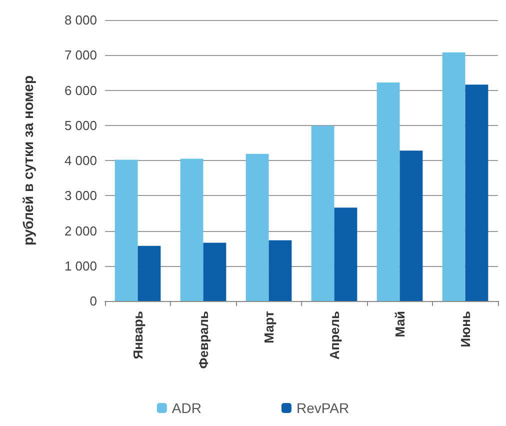  What do you see at coordinates (93, 301) in the screenshot?
I see `y-tick-label: 0` at bounding box center [93, 301].